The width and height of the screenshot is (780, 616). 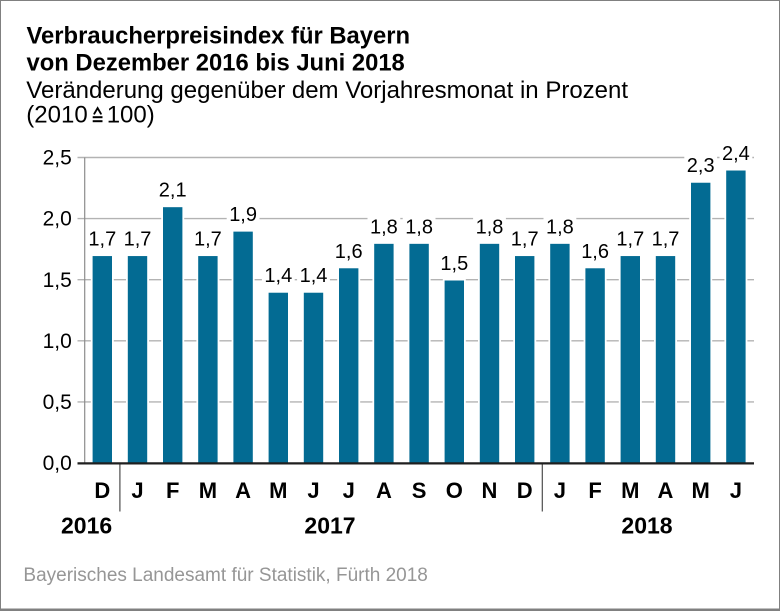 I want to click on svg-text: (2010, so click(x=56, y=115).